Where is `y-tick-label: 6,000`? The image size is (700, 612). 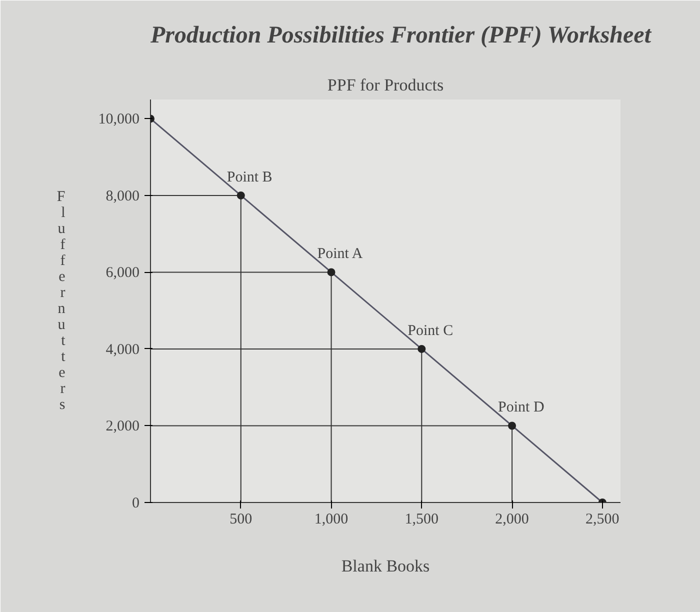
y-tick-label: 6,000 is located at coordinates (123, 273).